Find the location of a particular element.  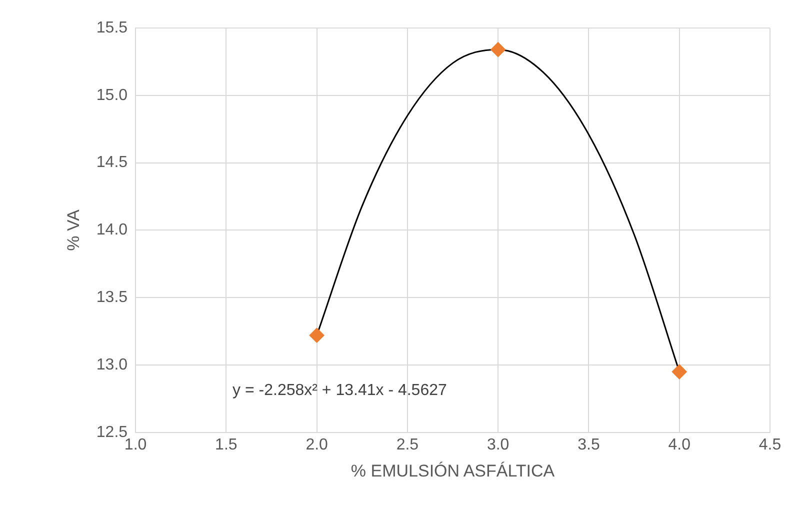

x-tick-label: 4.0 is located at coordinates (679, 445).